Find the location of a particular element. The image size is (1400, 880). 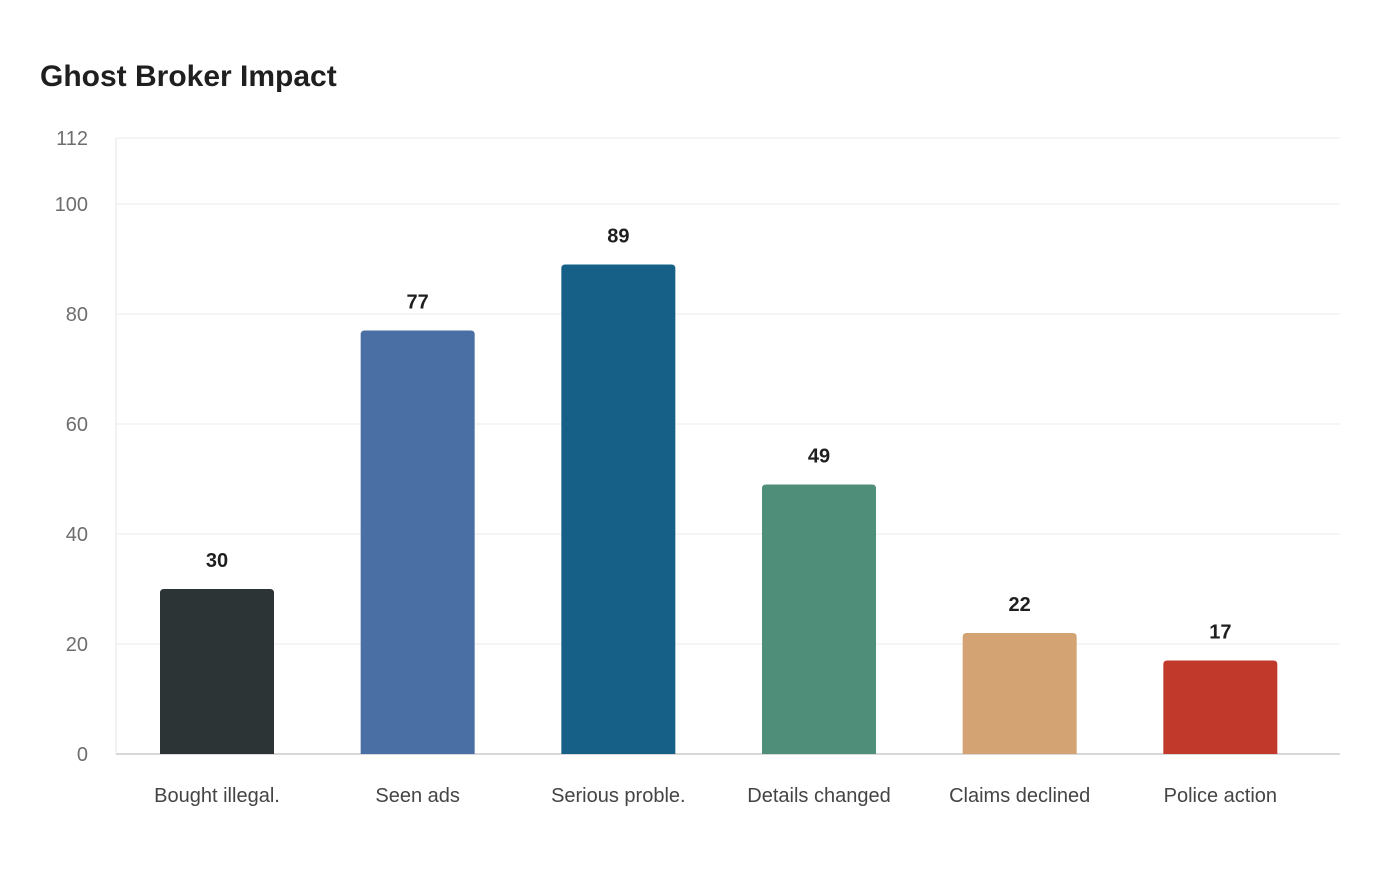

category-label: Details changed is located at coordinates (818, 796).